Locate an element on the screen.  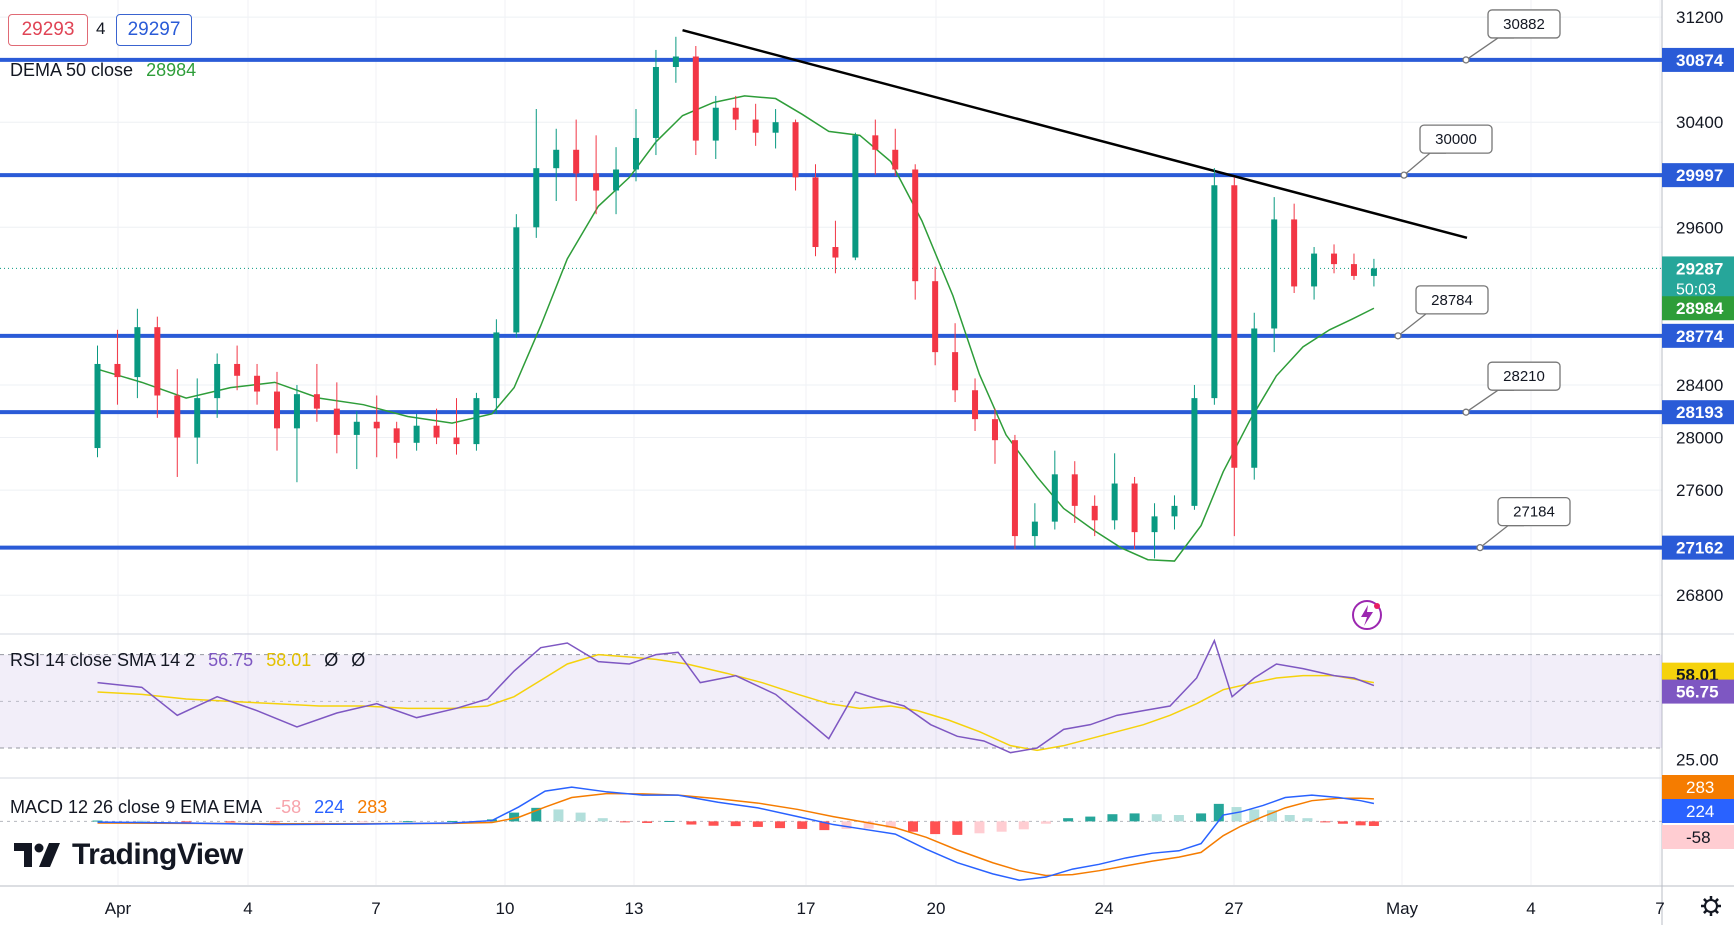
dema-legend-label: DEMA 50 close is located at coordinates (72, 70).